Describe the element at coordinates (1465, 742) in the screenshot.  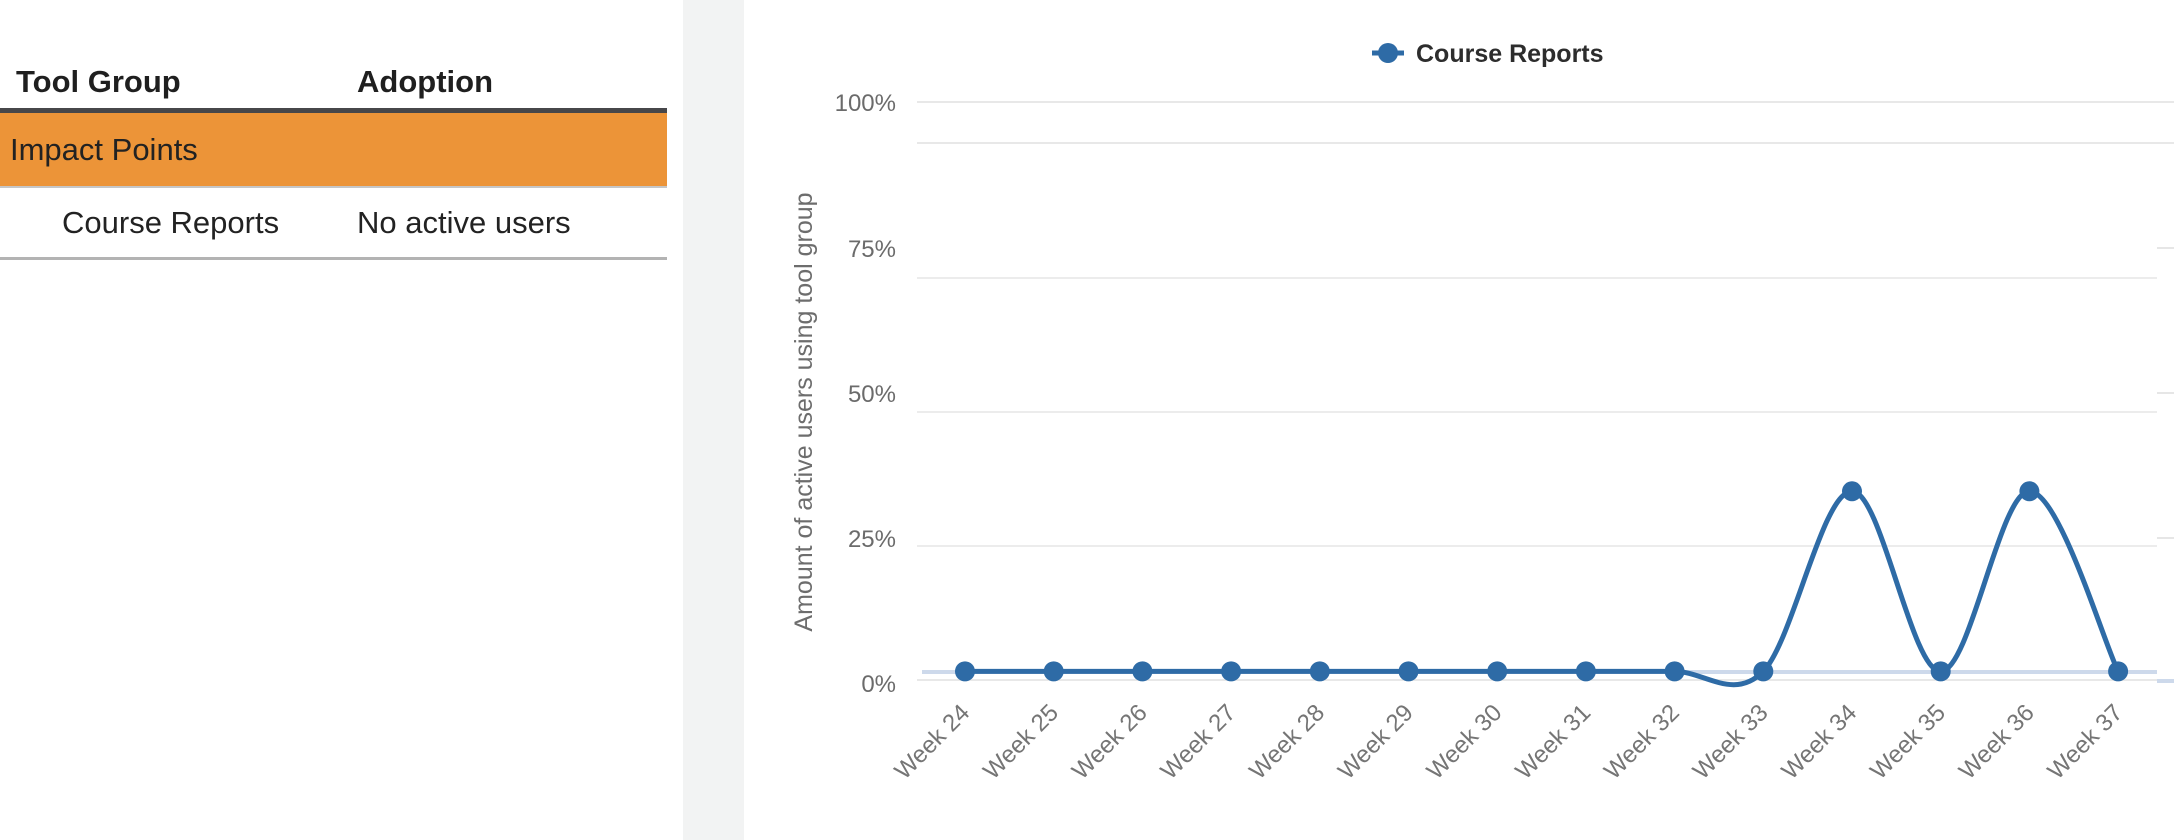
I see `x-axis-label: Week 30` at that location.